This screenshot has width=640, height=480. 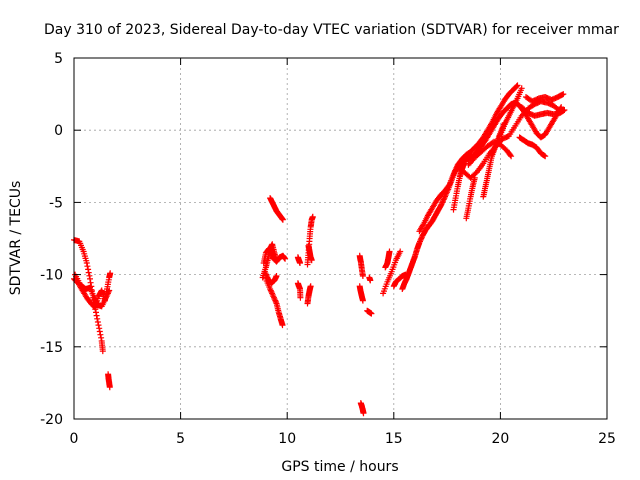 What do you see at coordinates (16, 238) in the screenshot?
I see `y-axis-label: SDTVAR / TECUs` at bounding box center [16, 238].